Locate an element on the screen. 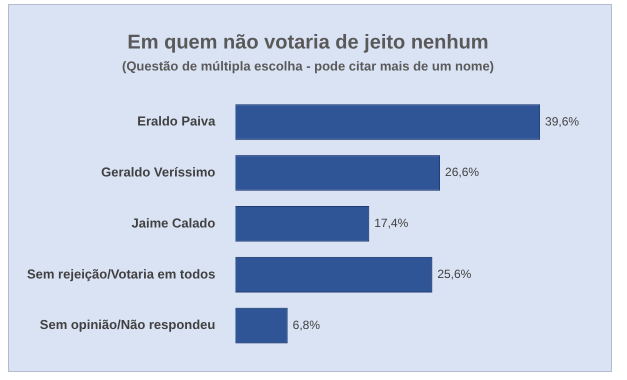  data-label: 39,6% is located at coordinates (562, 121).